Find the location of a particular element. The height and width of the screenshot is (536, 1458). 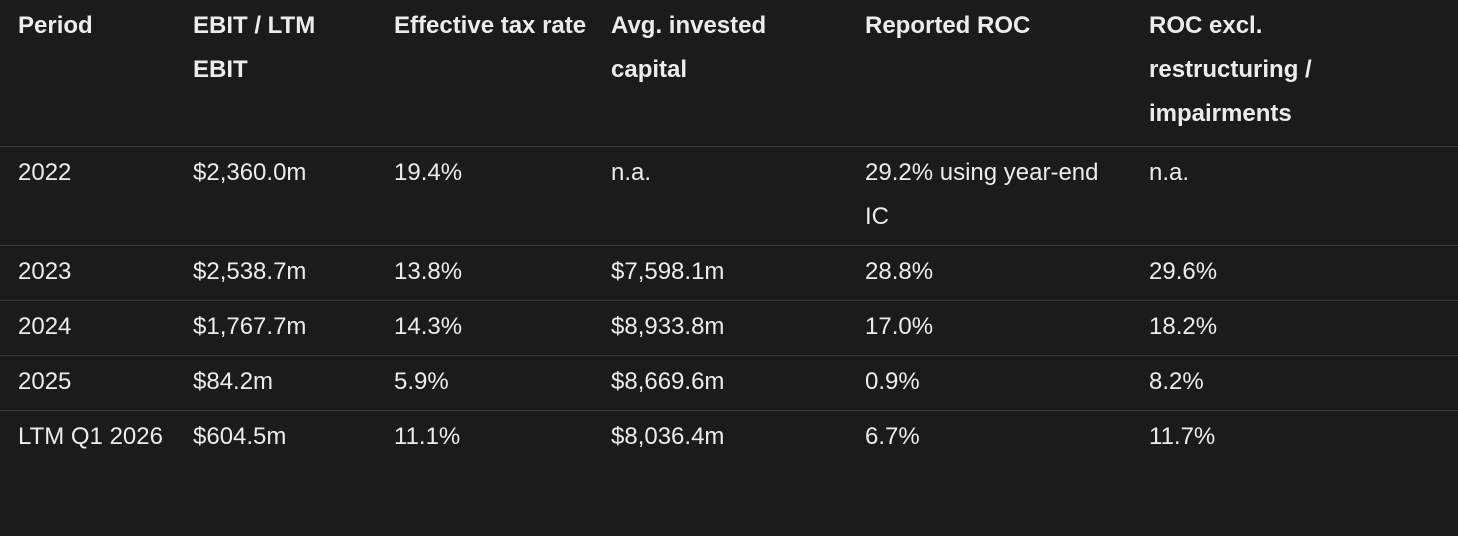

table-row: 2025 $84.2m 5.9% $8,669.6m 0.9% 8.2% is located at coordinates (729, 383).